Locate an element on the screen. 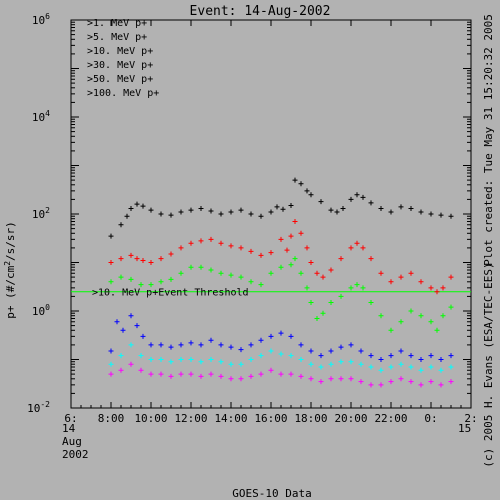 This screenshot has height=500, width=500. y-axis-label-tail: /s/sr) is located at coordinates (10, 241).